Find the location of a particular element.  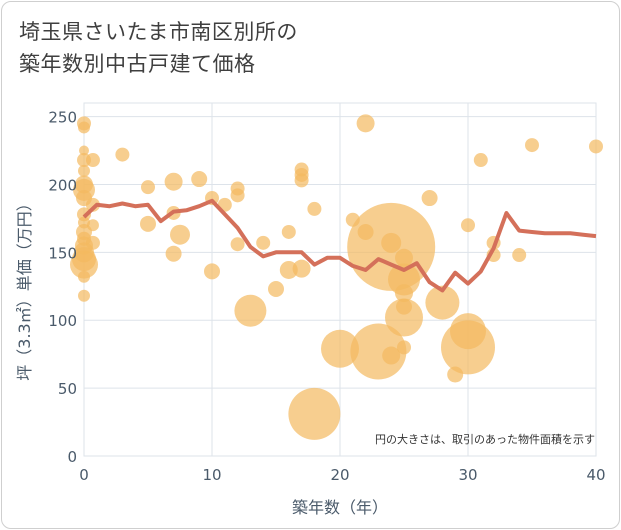

x-tick-label: 0 is located at coordinates (84, 475).